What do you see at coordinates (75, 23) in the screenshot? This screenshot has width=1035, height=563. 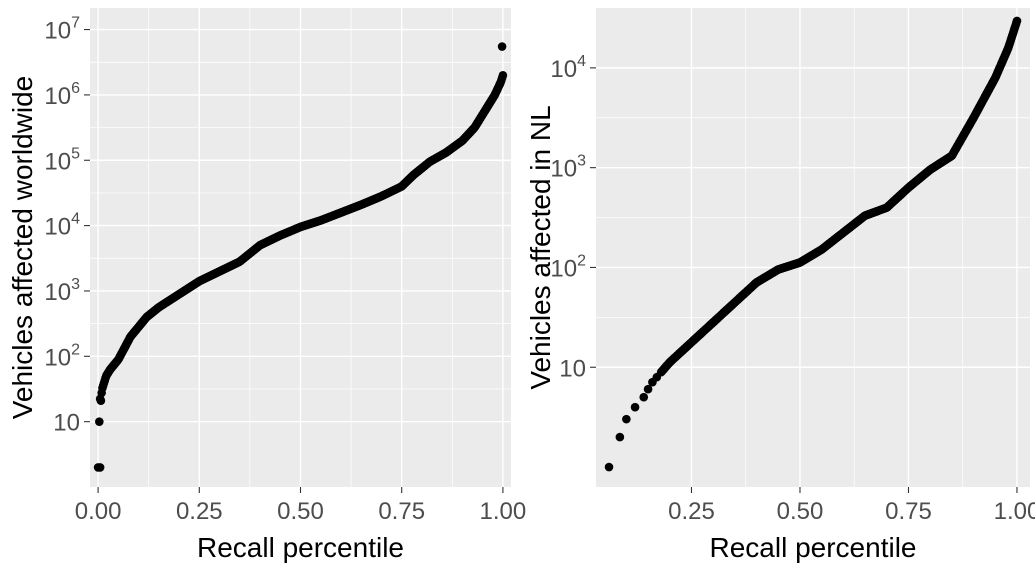 I see `y-tick-exponent: 7` at bounding box center [75, 23].